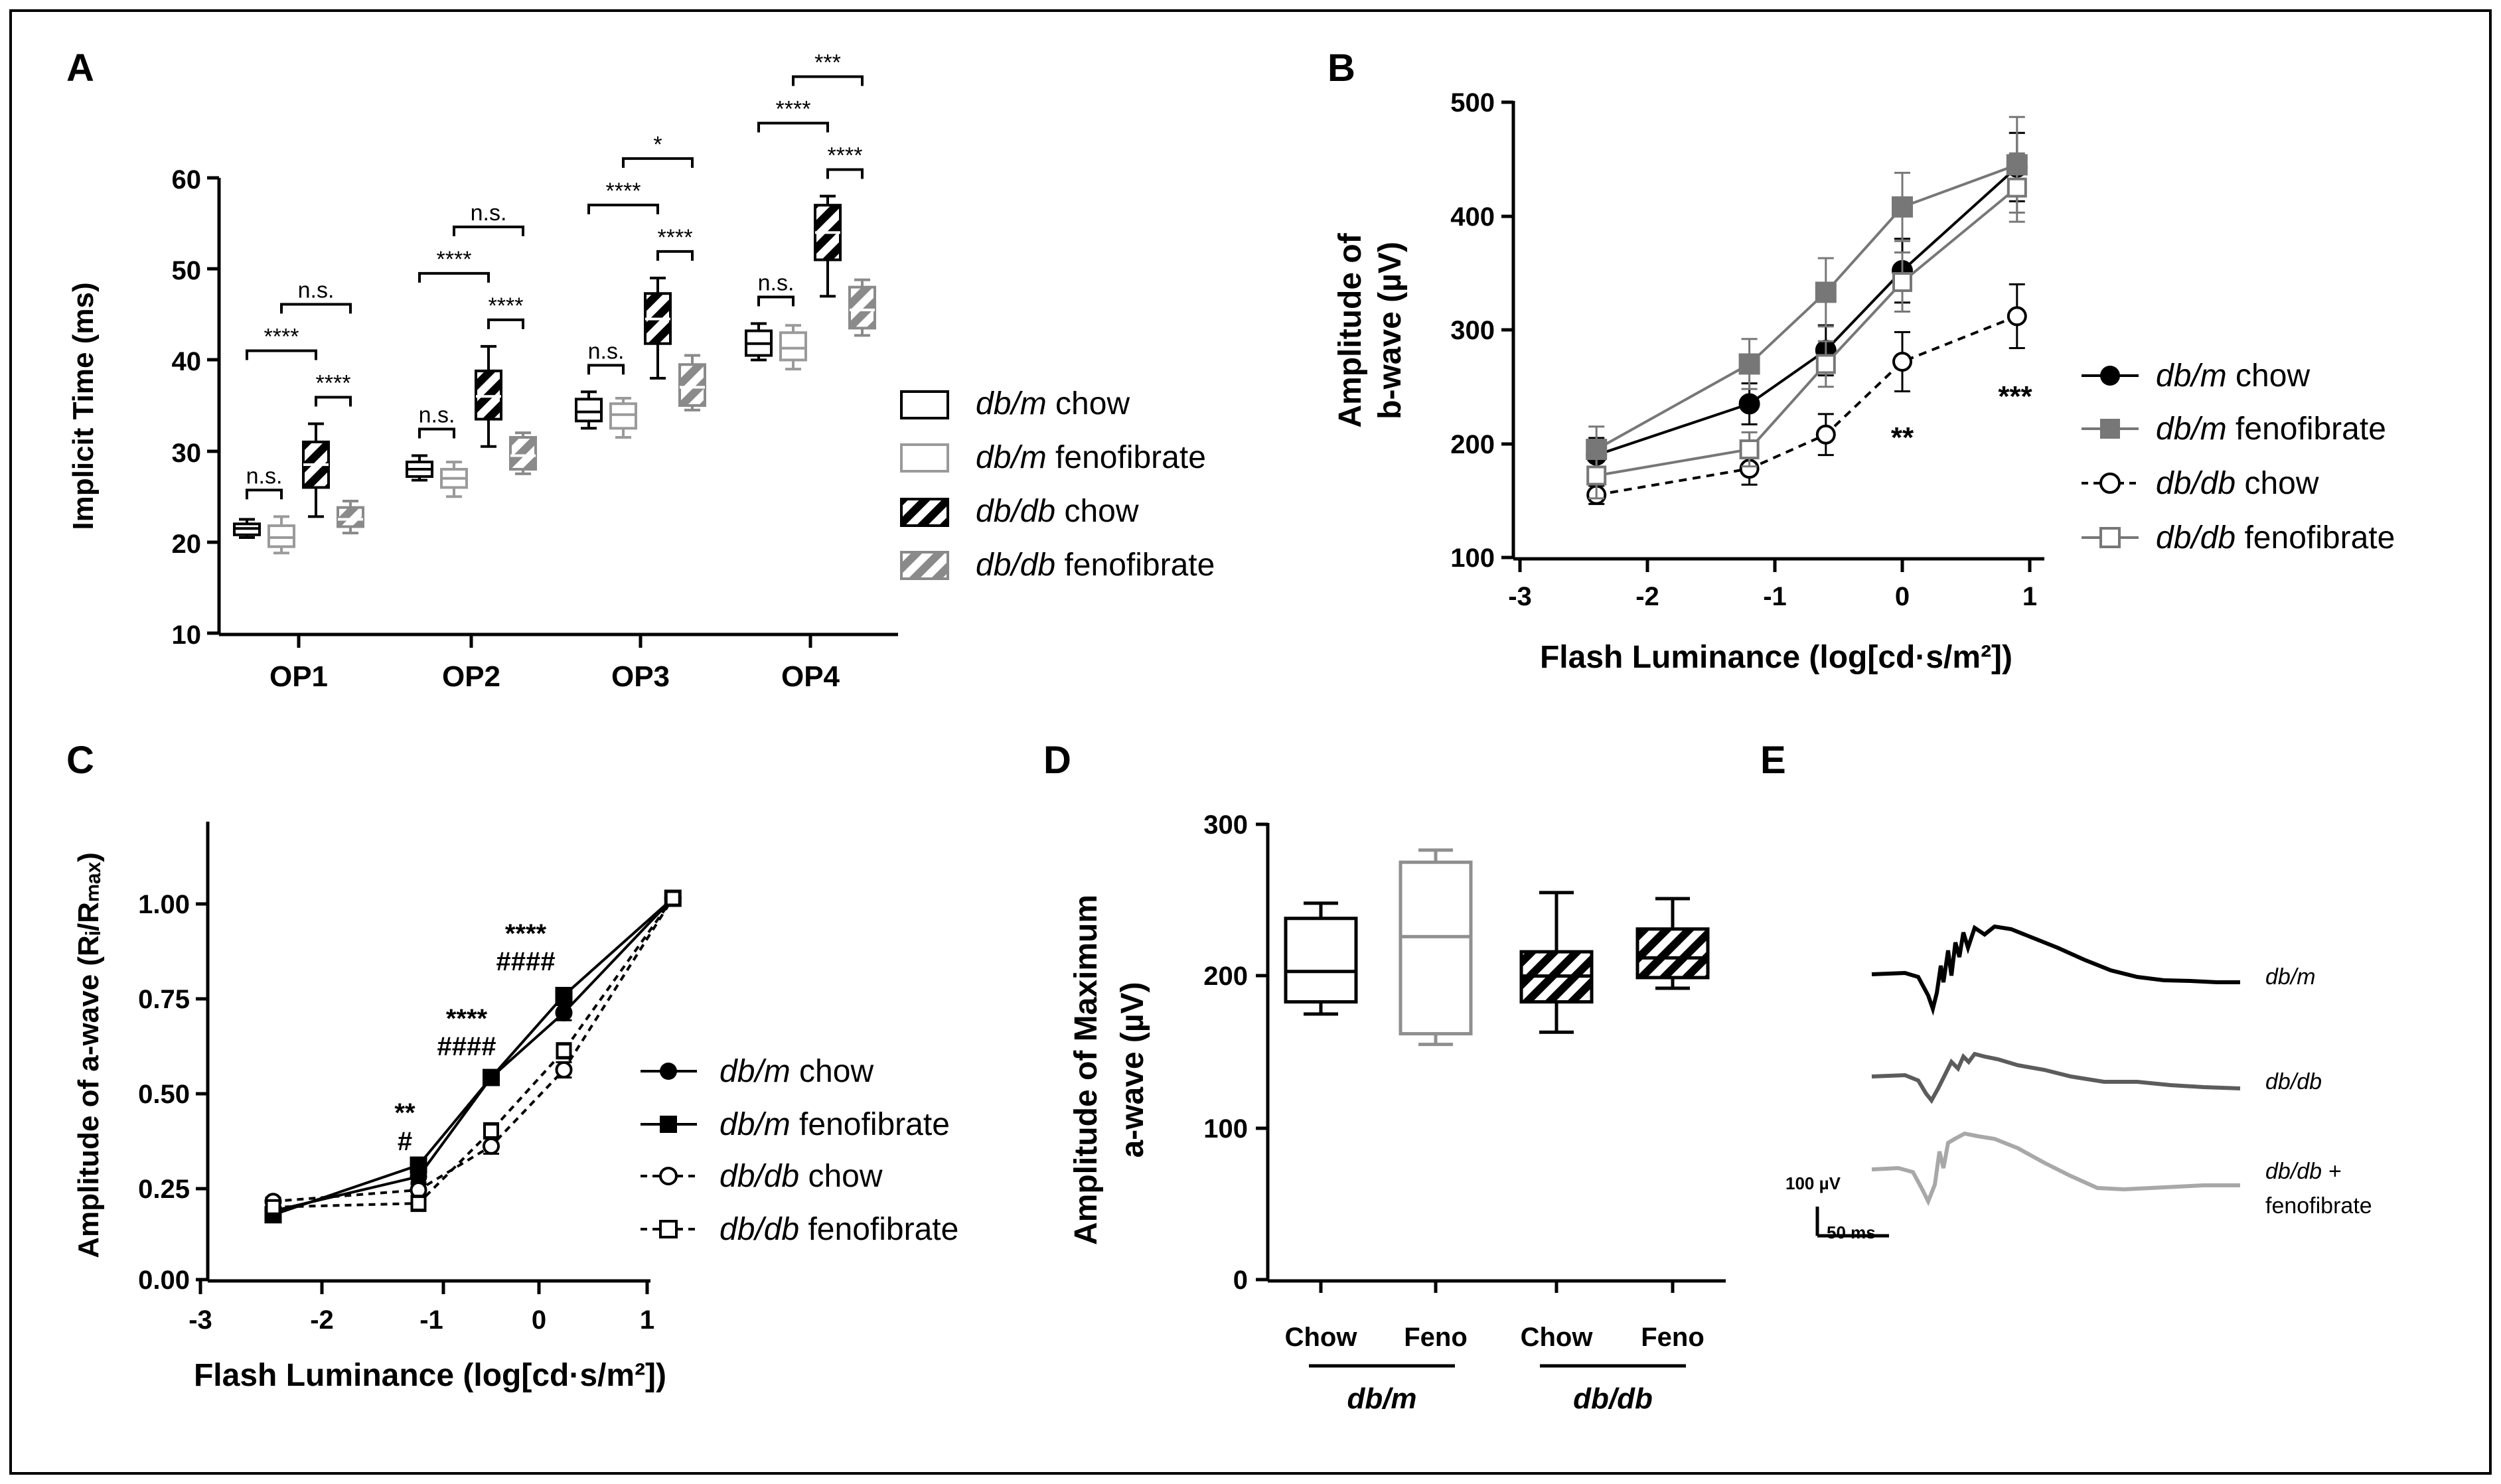 Image resolution: width=2501 pixels, height=1484 pixels. I want to click on b-ytick-400: 400, so click(1473, 217).